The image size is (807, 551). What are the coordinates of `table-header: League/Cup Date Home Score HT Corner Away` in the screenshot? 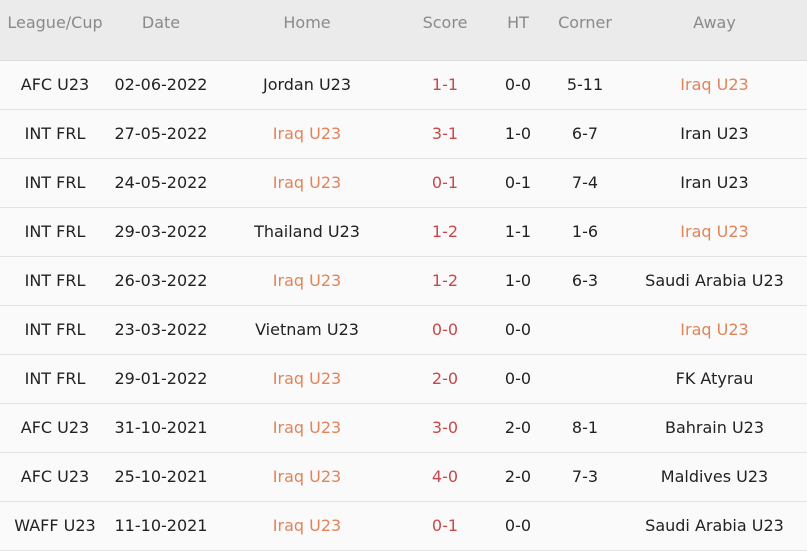 It's located at (403, 30).